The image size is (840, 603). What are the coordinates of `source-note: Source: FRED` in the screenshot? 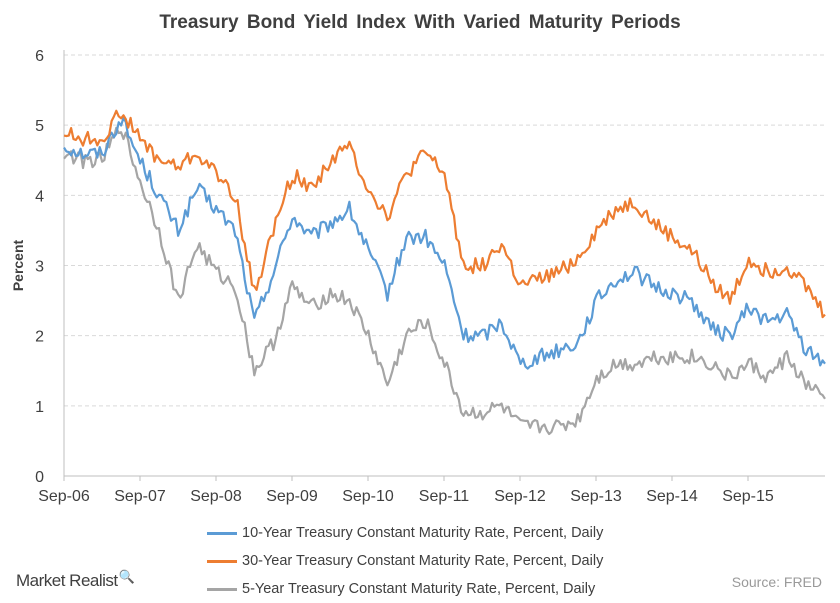 It's located at (776, 582).